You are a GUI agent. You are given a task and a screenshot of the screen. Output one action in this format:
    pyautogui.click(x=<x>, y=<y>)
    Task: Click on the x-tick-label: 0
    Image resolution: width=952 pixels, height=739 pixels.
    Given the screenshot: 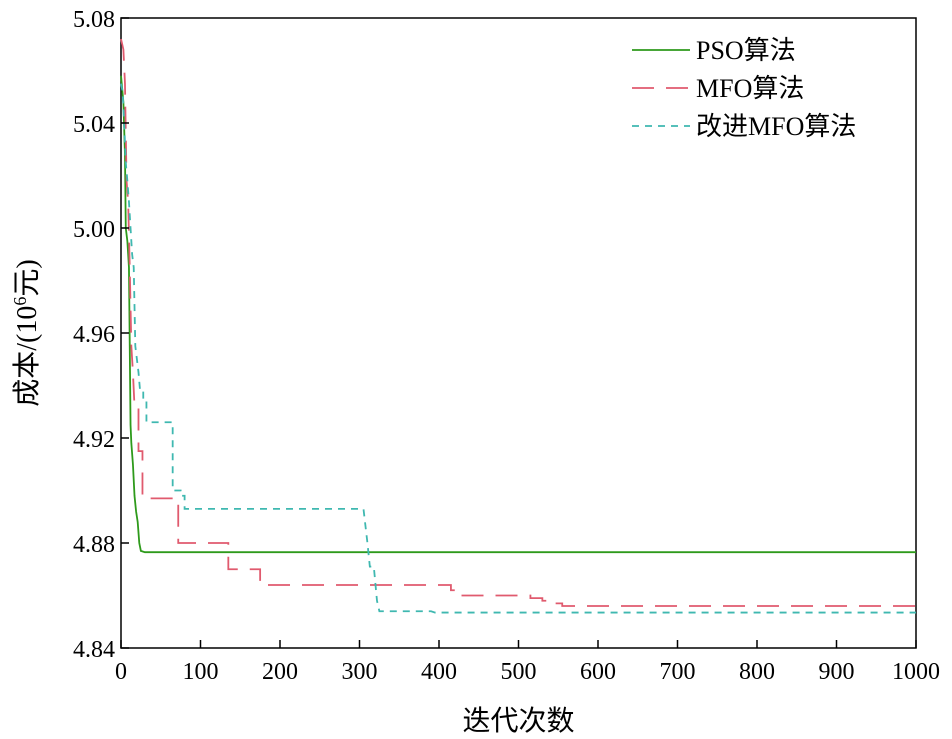 What is the action you would take?
    pyautogui.click(x=121, y=672)
    